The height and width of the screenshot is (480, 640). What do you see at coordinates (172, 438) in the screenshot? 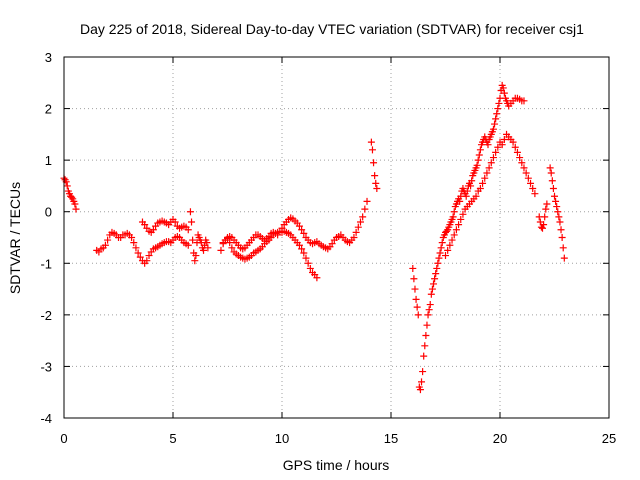
I see `x-tick-label: 5` at bounding box center [172, 438].